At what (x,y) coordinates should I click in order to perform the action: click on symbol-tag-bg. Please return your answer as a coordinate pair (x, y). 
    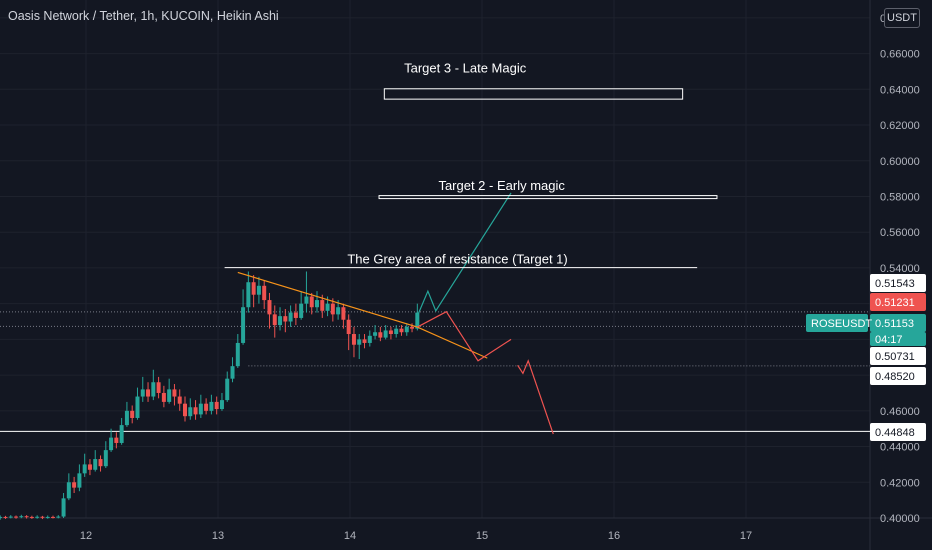
    Looking at the image, I should click on (837, 323).